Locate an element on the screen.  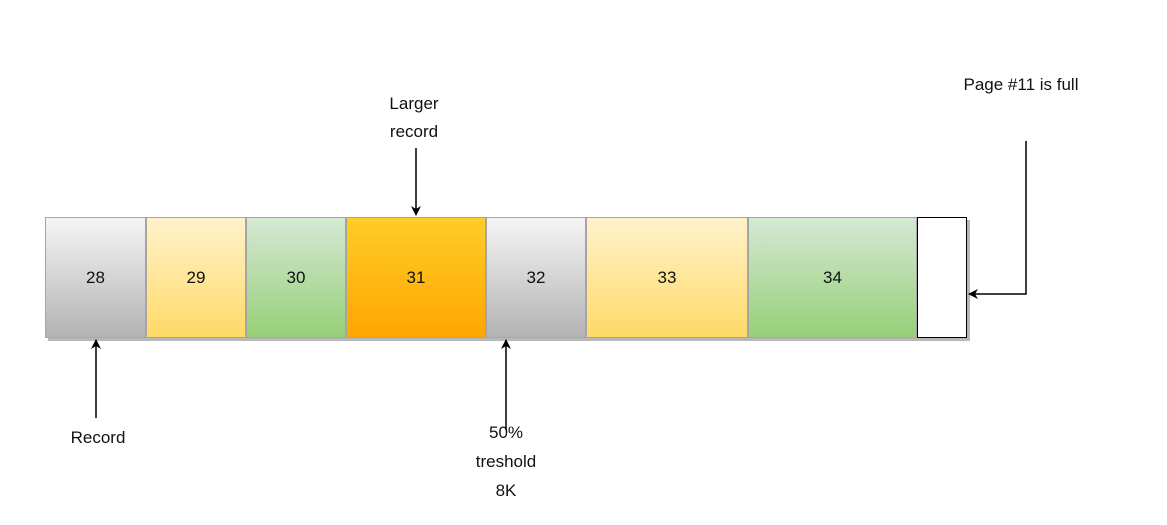
page-full-label: Page #11 is full is located at coordinates (1021, 84).